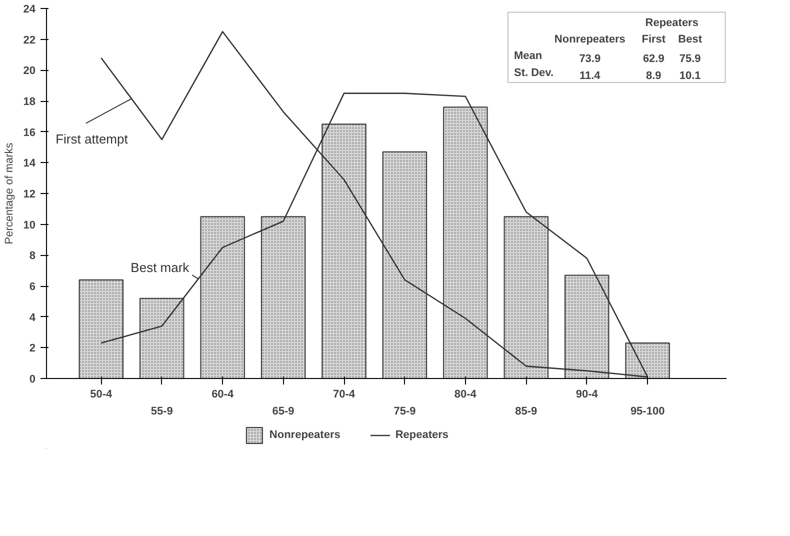 The height and width of the screenshot is (536, 790). What do you see at coordinates (690, 59) in the screenshot?
I see `annotation: 75.9` at bounding box center [690, 59].